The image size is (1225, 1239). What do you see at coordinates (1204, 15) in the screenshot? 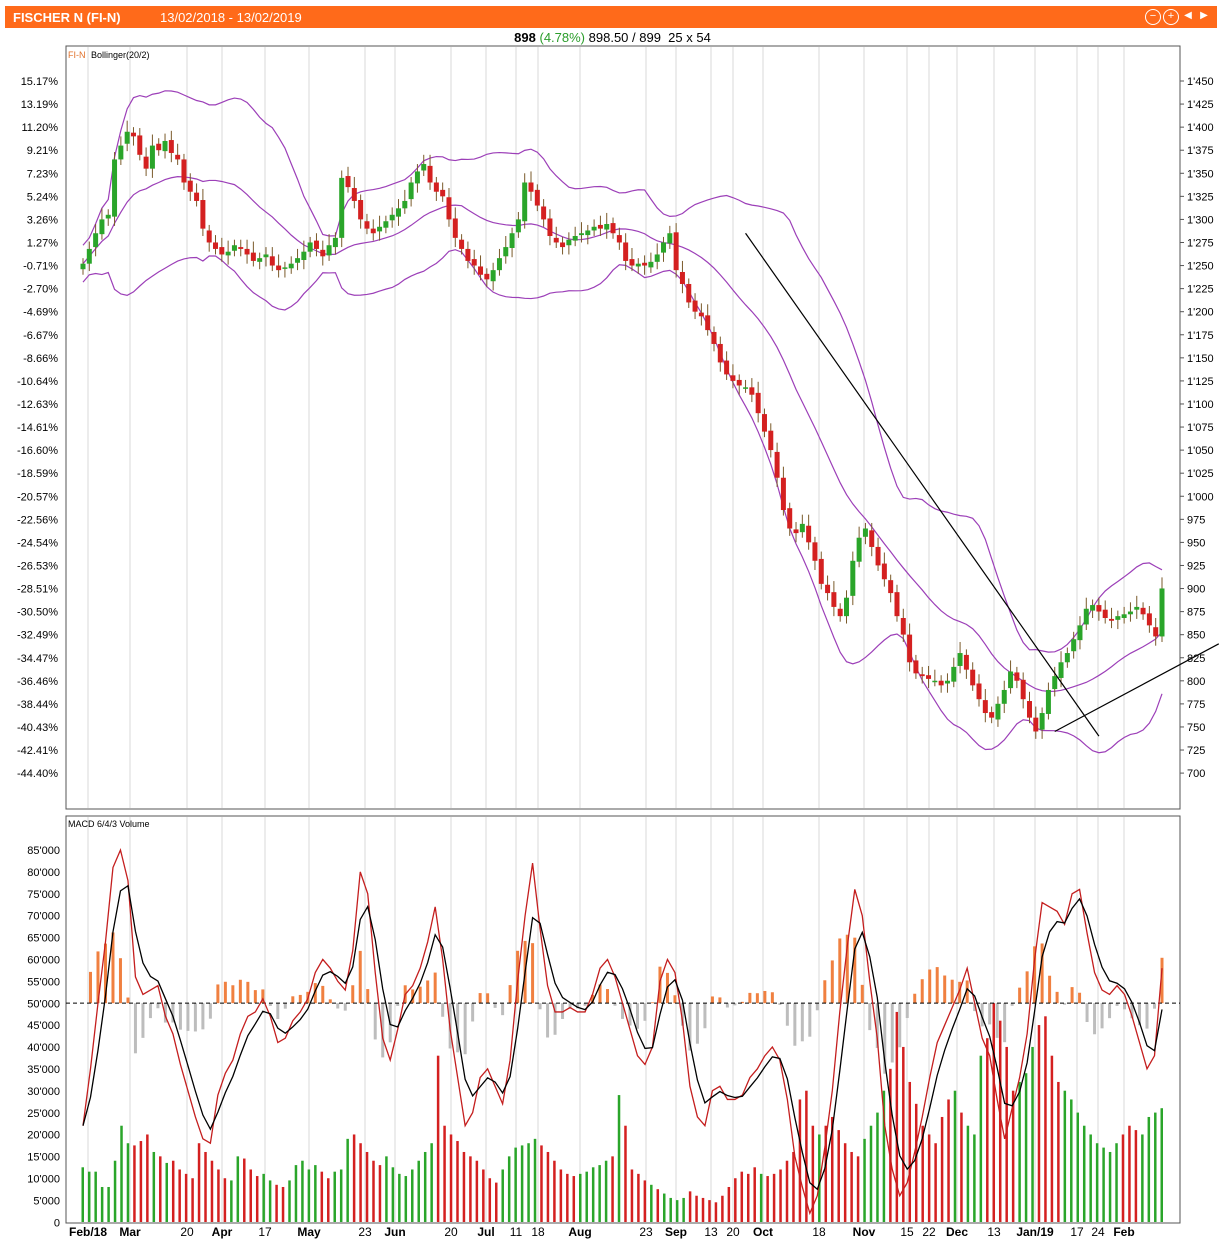
I see `scroll-right-icon: ▶` at bounding box center [1204, 15].